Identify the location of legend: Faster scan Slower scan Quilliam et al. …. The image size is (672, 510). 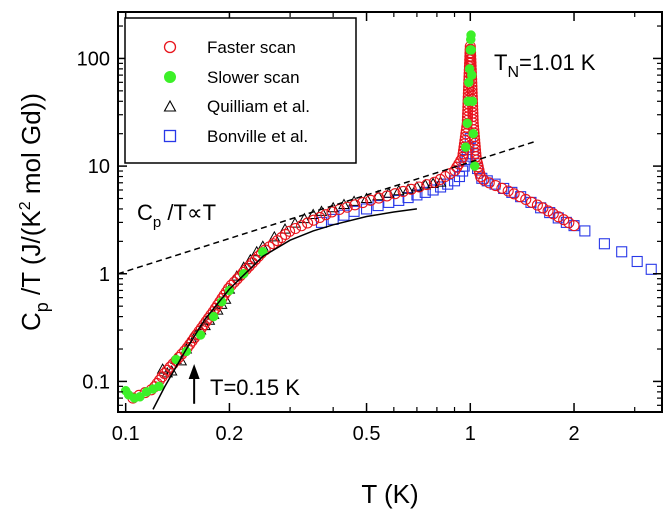
(240, 90).